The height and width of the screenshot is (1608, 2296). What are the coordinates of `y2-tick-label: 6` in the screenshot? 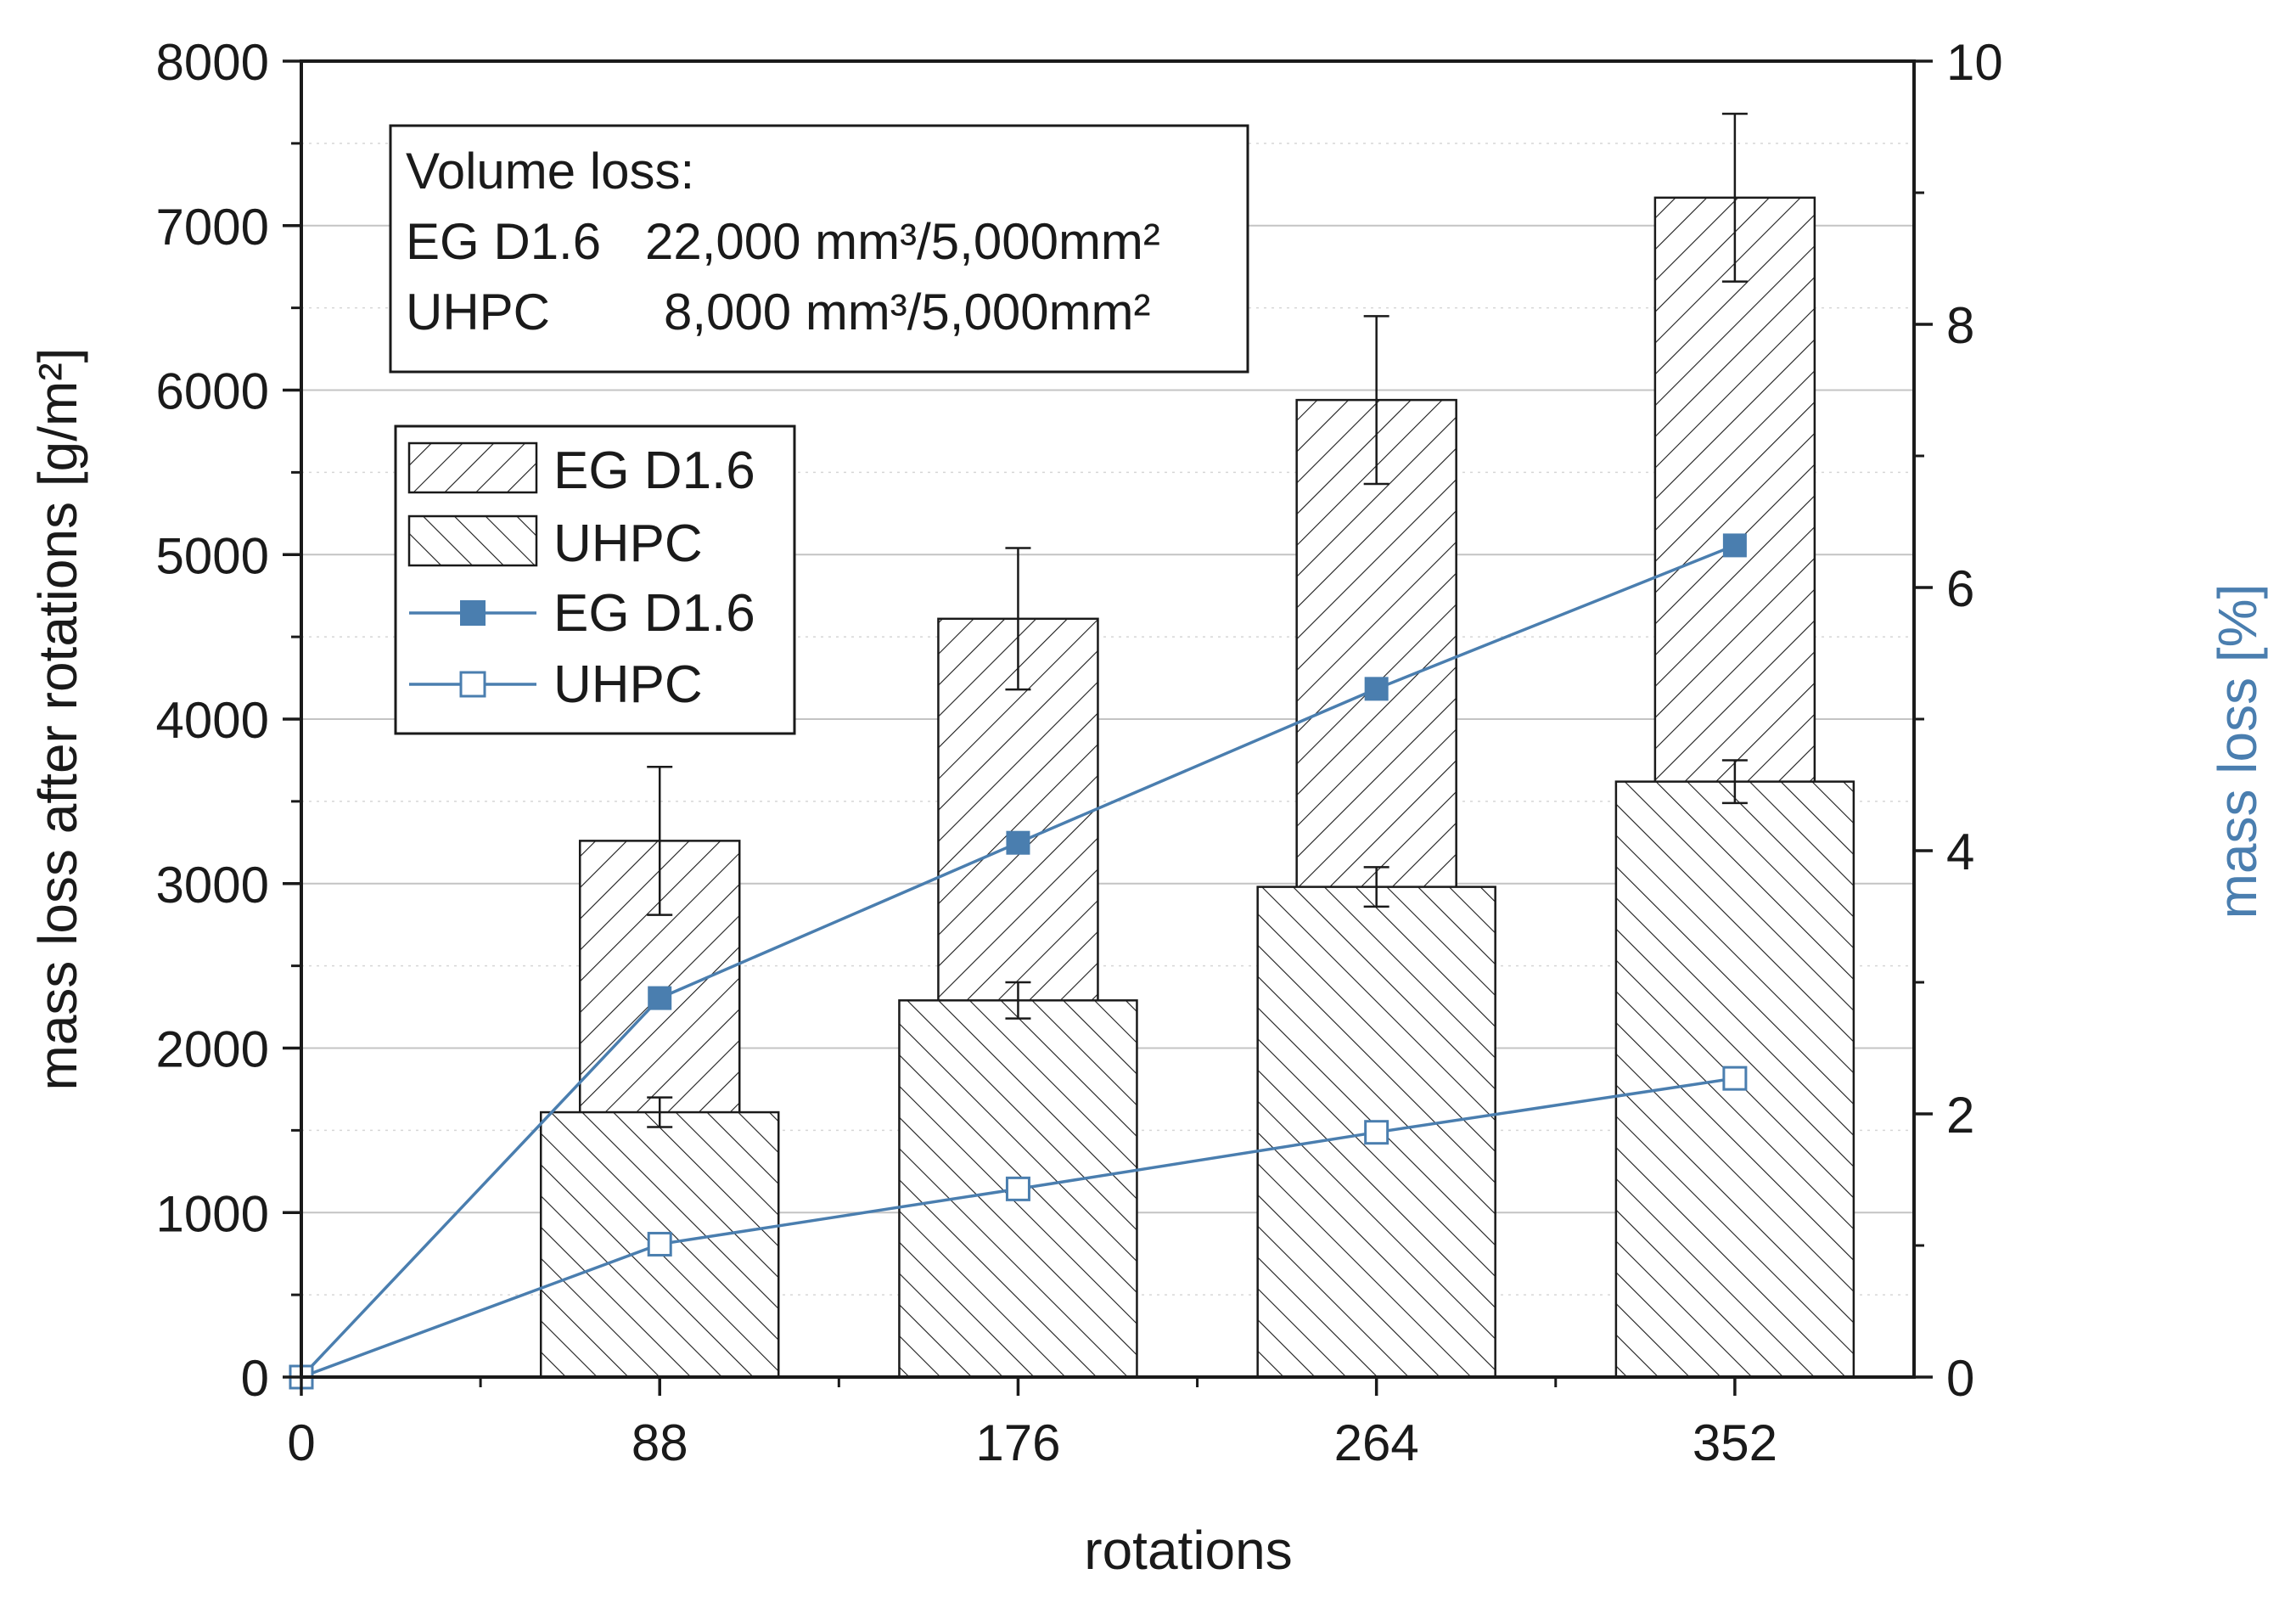 It's located at (1960, 588).